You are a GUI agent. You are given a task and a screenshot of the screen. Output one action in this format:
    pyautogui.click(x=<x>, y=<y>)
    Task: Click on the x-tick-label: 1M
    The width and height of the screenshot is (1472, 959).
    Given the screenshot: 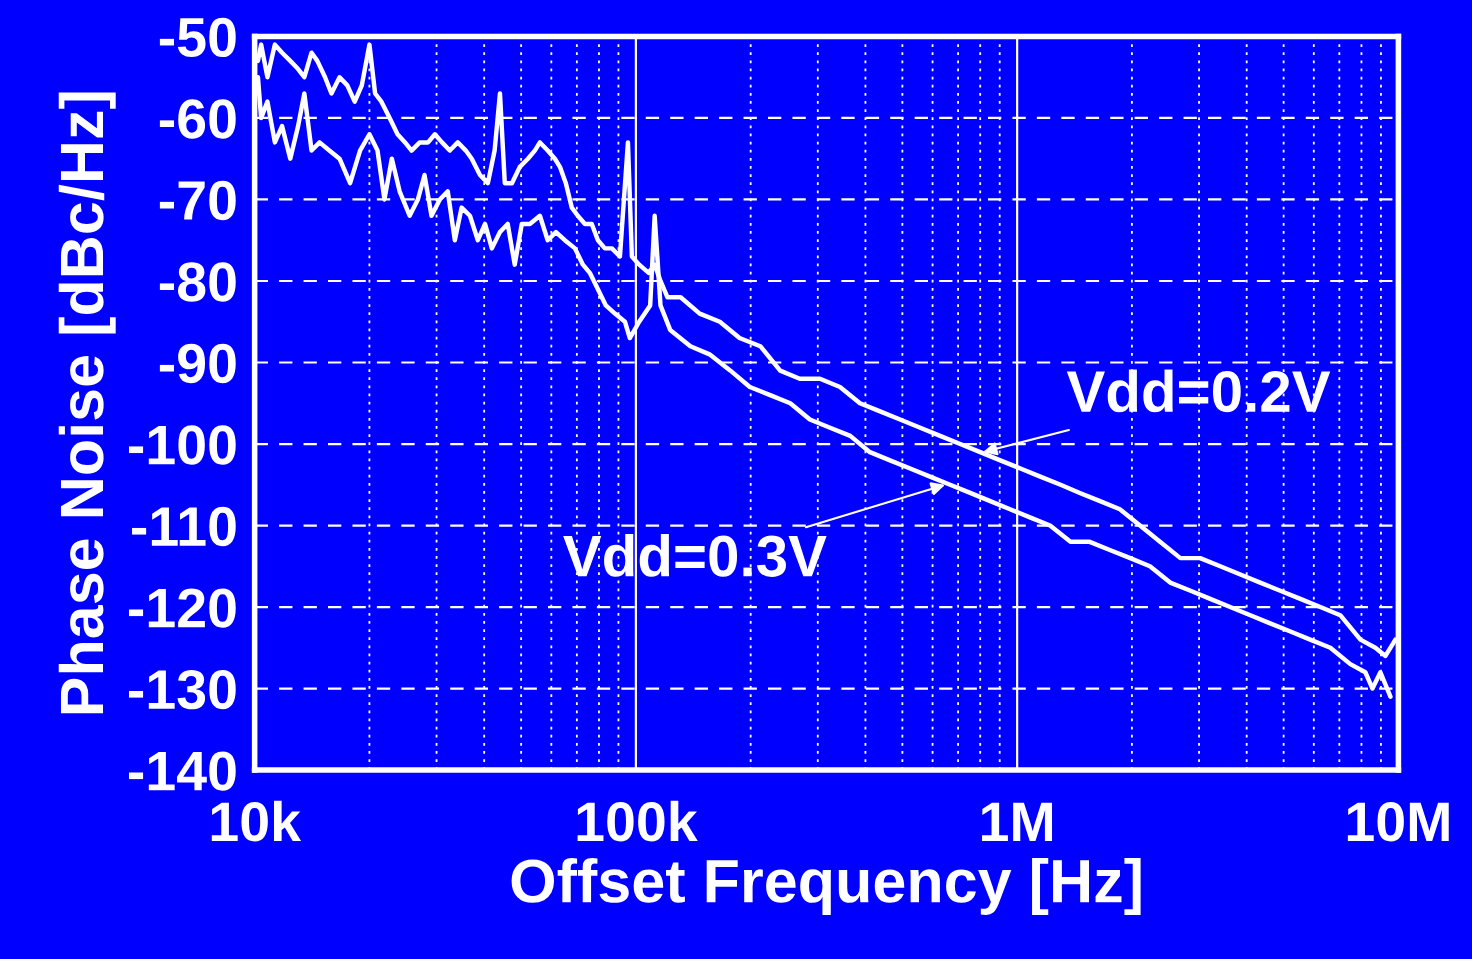 What is the action you would take?
    pyautogui.click(x=1017, y=821)
    